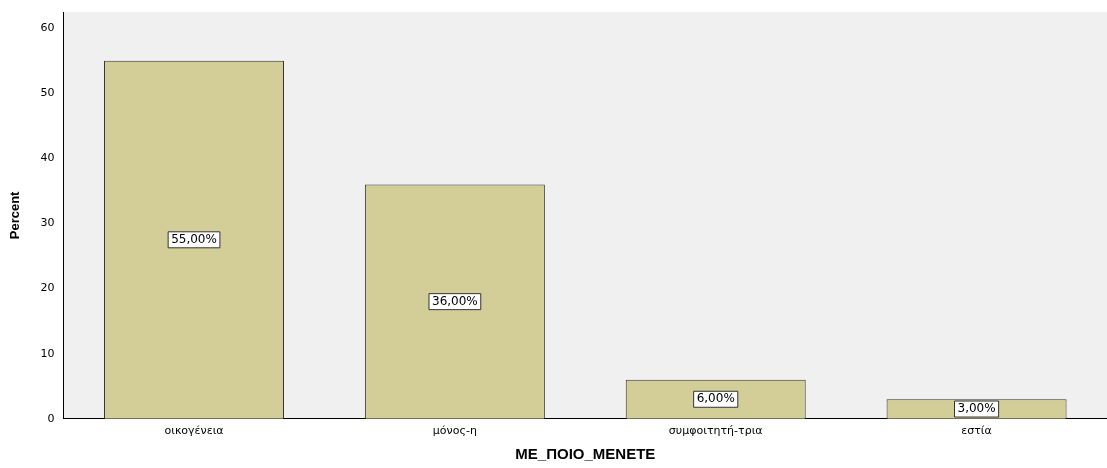 The image size is (1107, 468). What do you see at coordinates (47, 158) in the screenshot?
I see `y-tick-label: 40` at bounding box center [47, 158].